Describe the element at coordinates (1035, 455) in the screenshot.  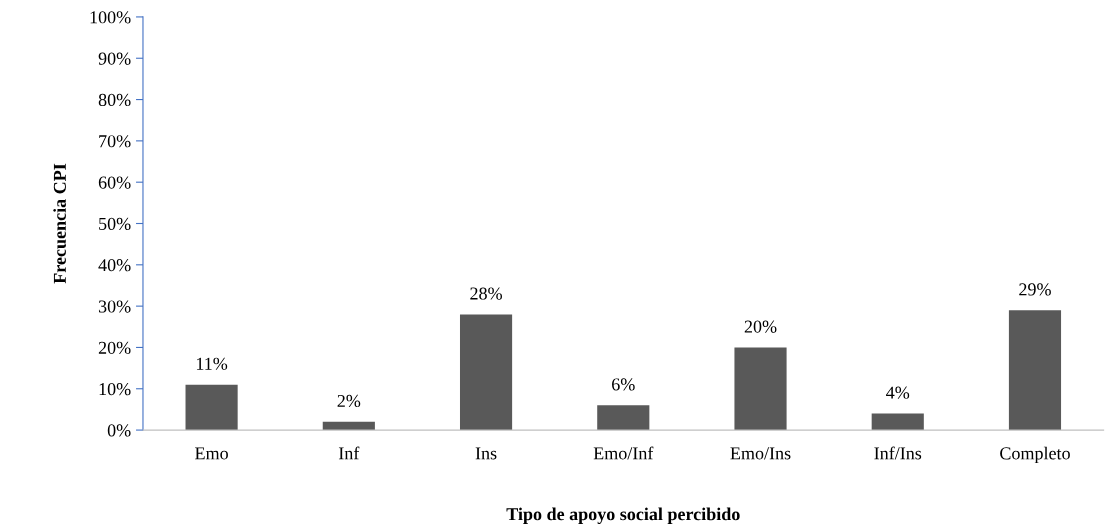
I see `x-tick-label: Completo` at that location.